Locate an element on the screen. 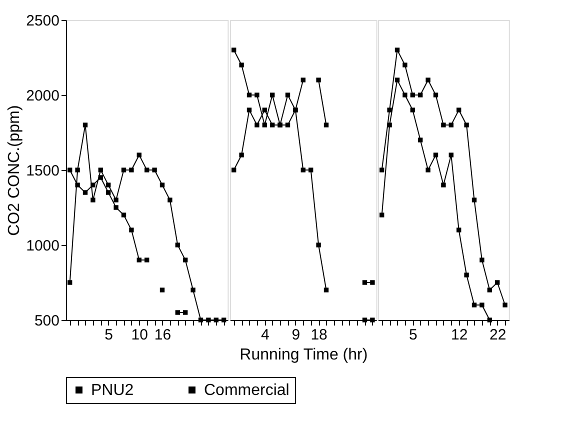 This screenshot has width=561, height=424. x-tick-label: 9 is located at coordinates (296, 335).